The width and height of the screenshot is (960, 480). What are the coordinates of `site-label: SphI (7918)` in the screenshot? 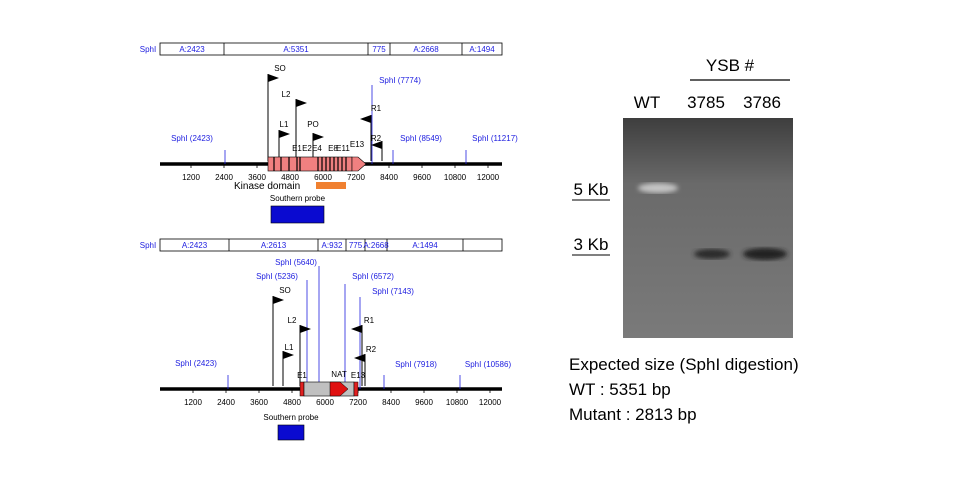 It's located at (416, 364).